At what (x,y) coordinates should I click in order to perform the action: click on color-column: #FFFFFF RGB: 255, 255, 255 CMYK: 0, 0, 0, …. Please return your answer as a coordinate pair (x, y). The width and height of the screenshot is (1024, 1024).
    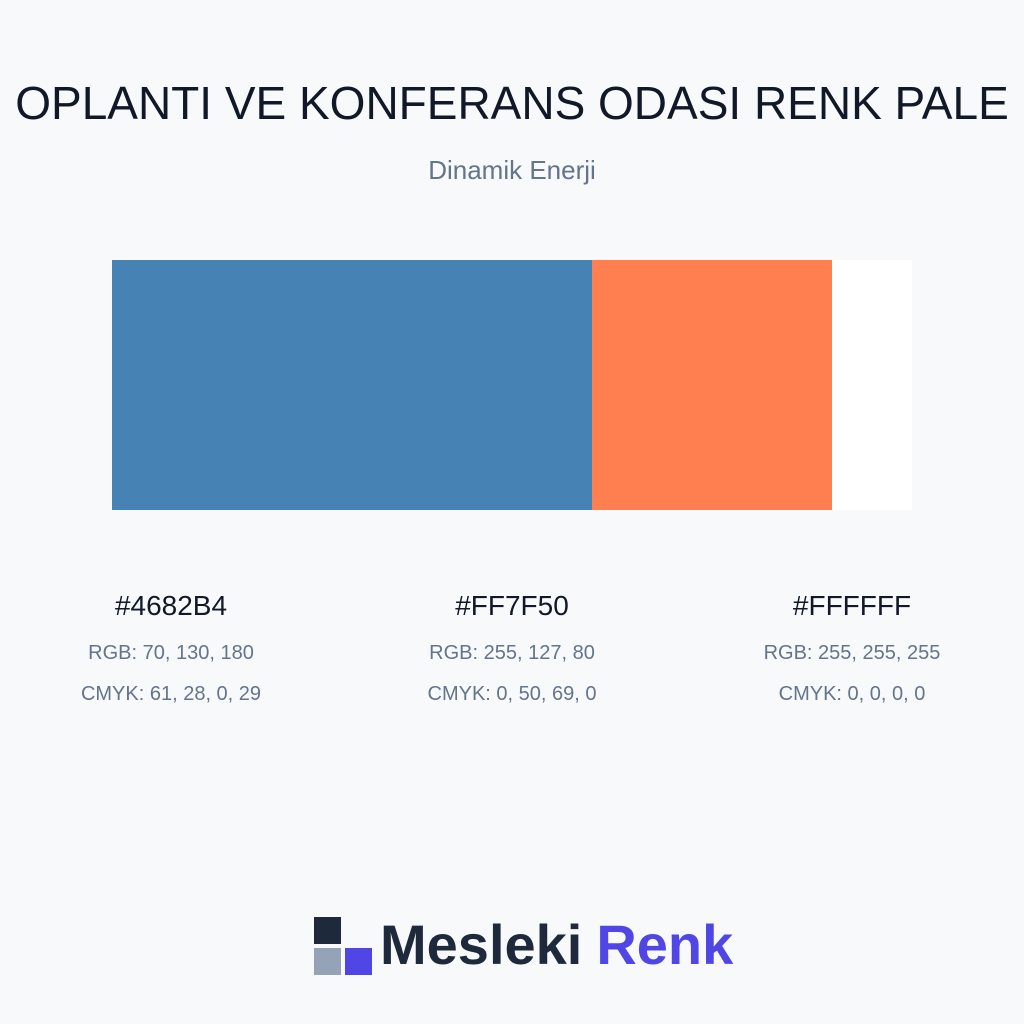
    Looking at the image, I should click on (852, 657).